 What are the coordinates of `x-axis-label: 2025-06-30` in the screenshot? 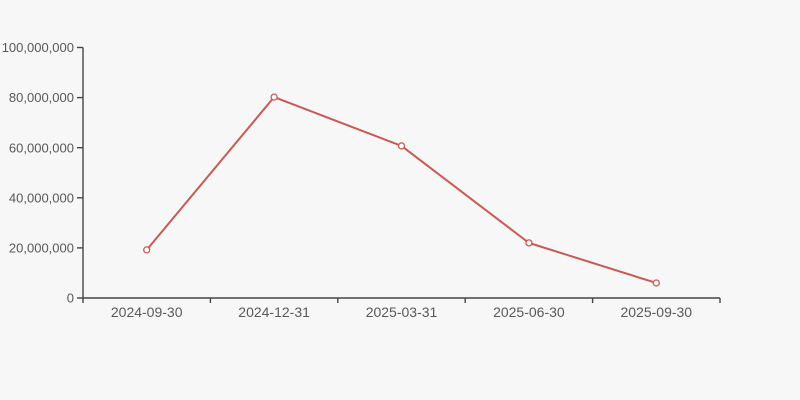 It's located at (529, 312).